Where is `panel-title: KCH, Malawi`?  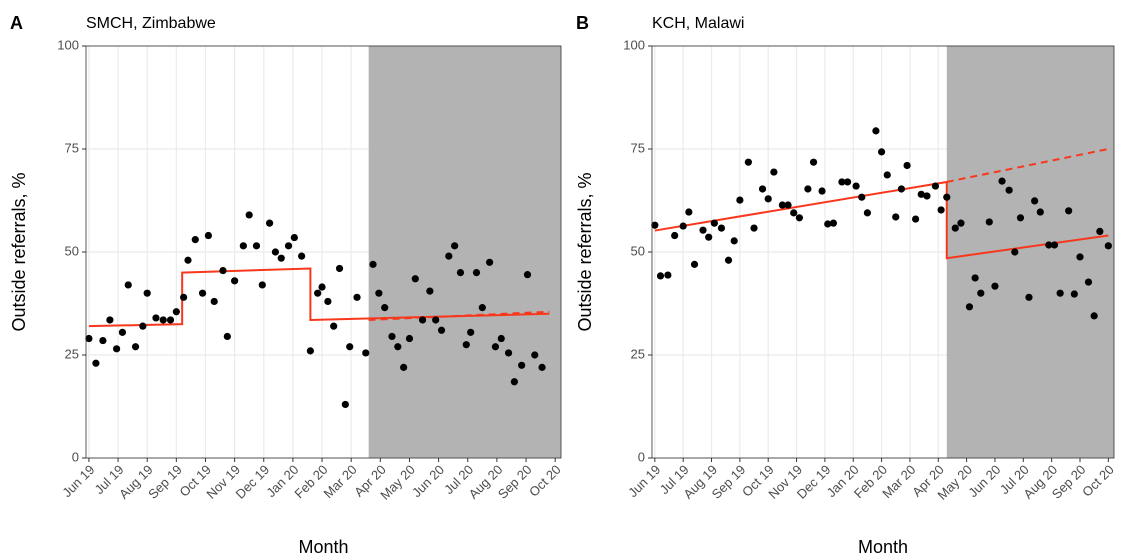
panel-title: KCH, Malawi is located at coordinates (698, 23).